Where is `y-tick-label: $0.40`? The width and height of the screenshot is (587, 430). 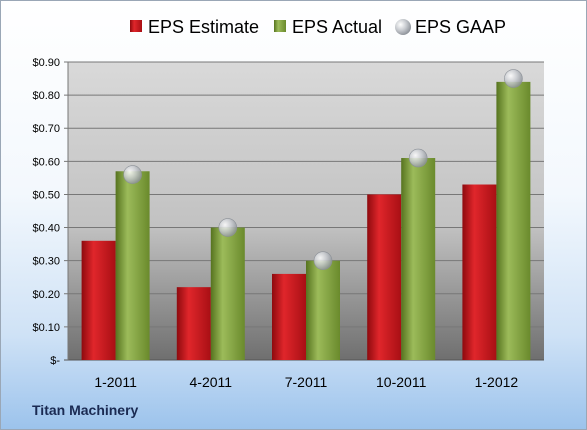 y-tick-label: $0.40 is located at coordinates (46, 229).